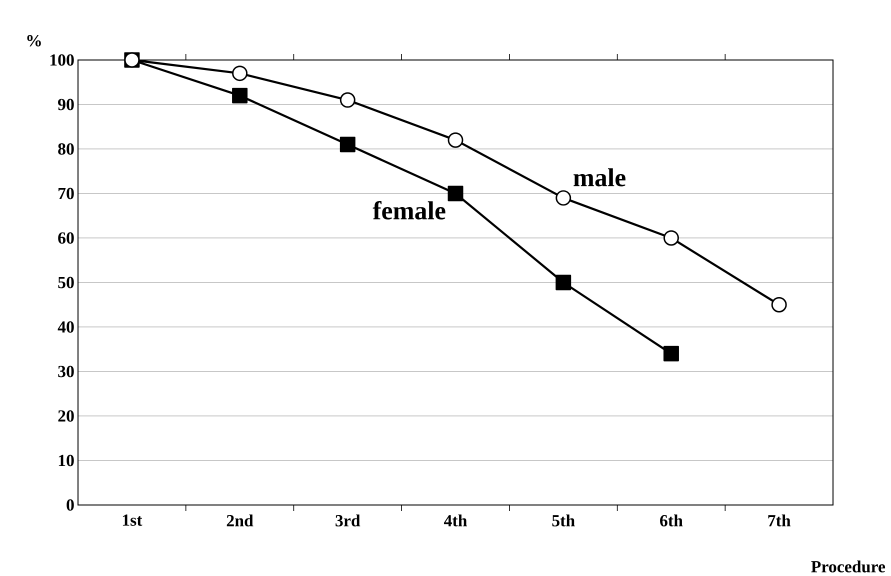  What do you see at coordinates (600, 177) in the screenshot?
I see `series-label: male` at bounding box center [600, 177].